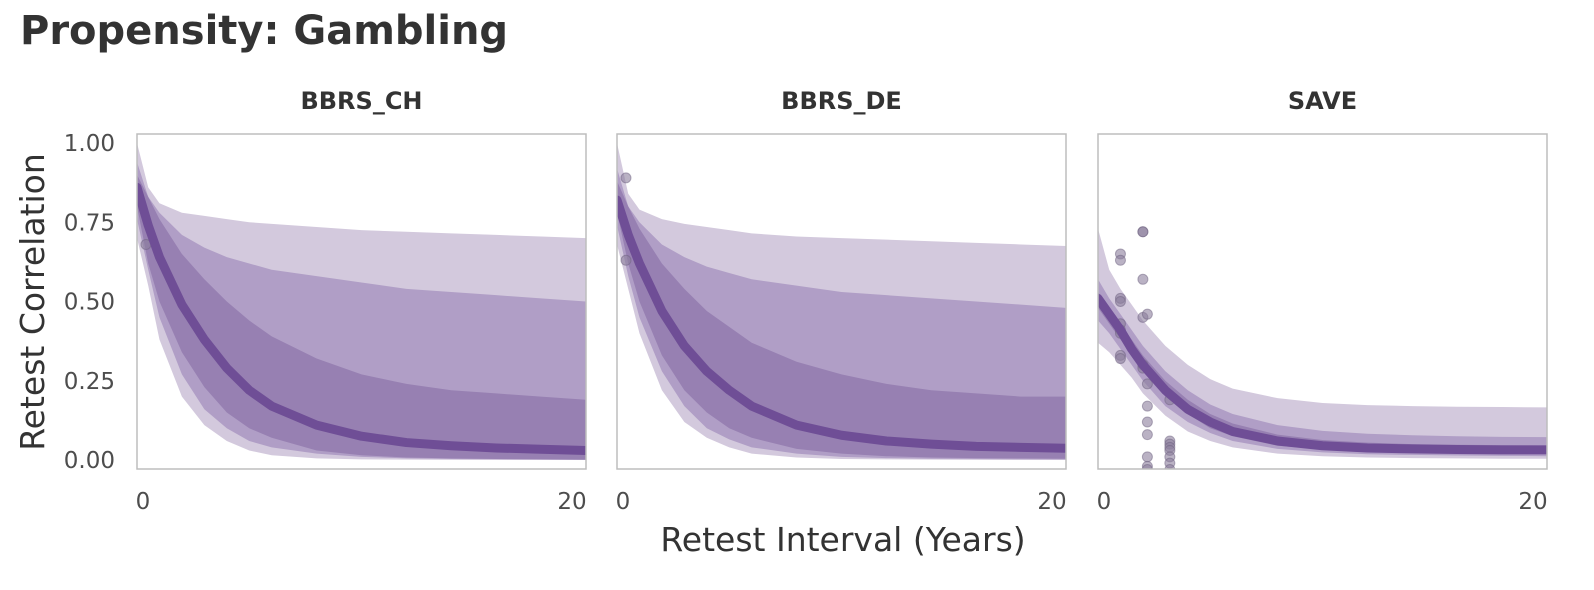 Image resolution: width=1594 pixels, height=590 pixels. I want to click on y-tick-label: 0.50, so click(89, 303).